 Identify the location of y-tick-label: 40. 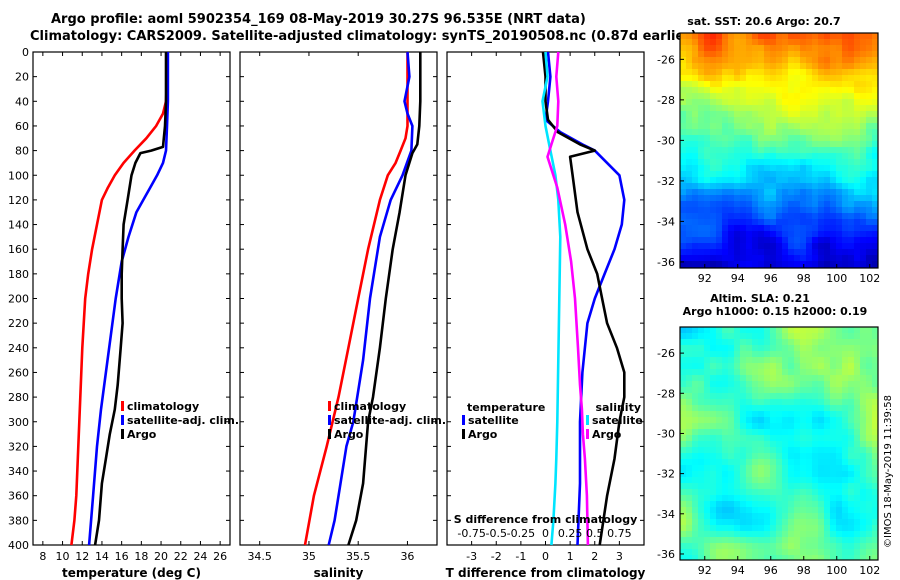
(22, 101).